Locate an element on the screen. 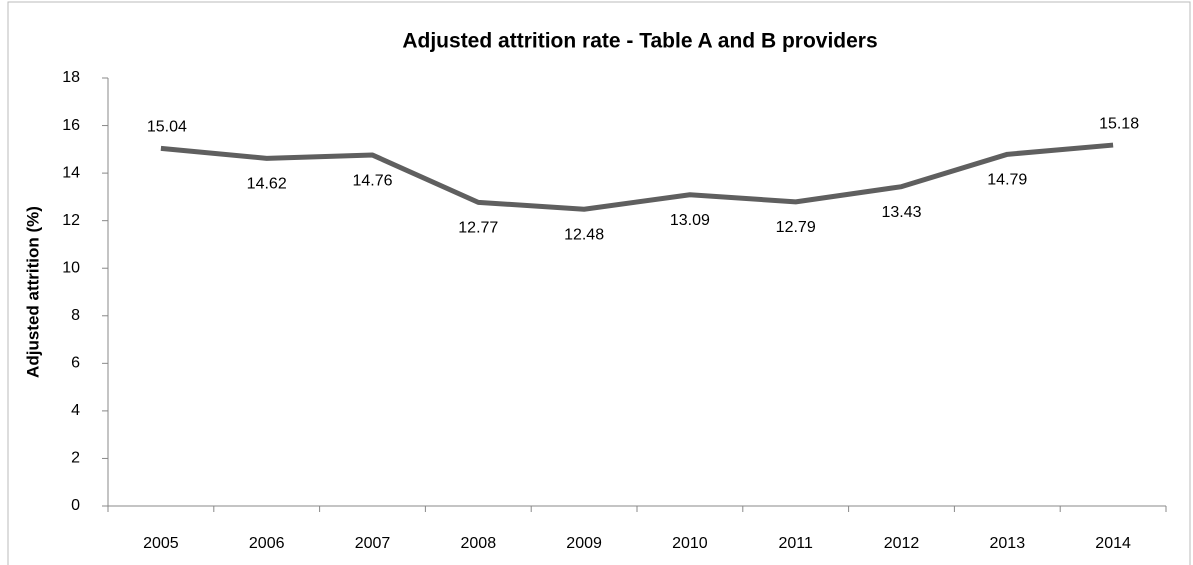 Image resolution: width=1193 pixels, height=565 pixels. y-tick-label: 12 is located at coordinates (71, 220).